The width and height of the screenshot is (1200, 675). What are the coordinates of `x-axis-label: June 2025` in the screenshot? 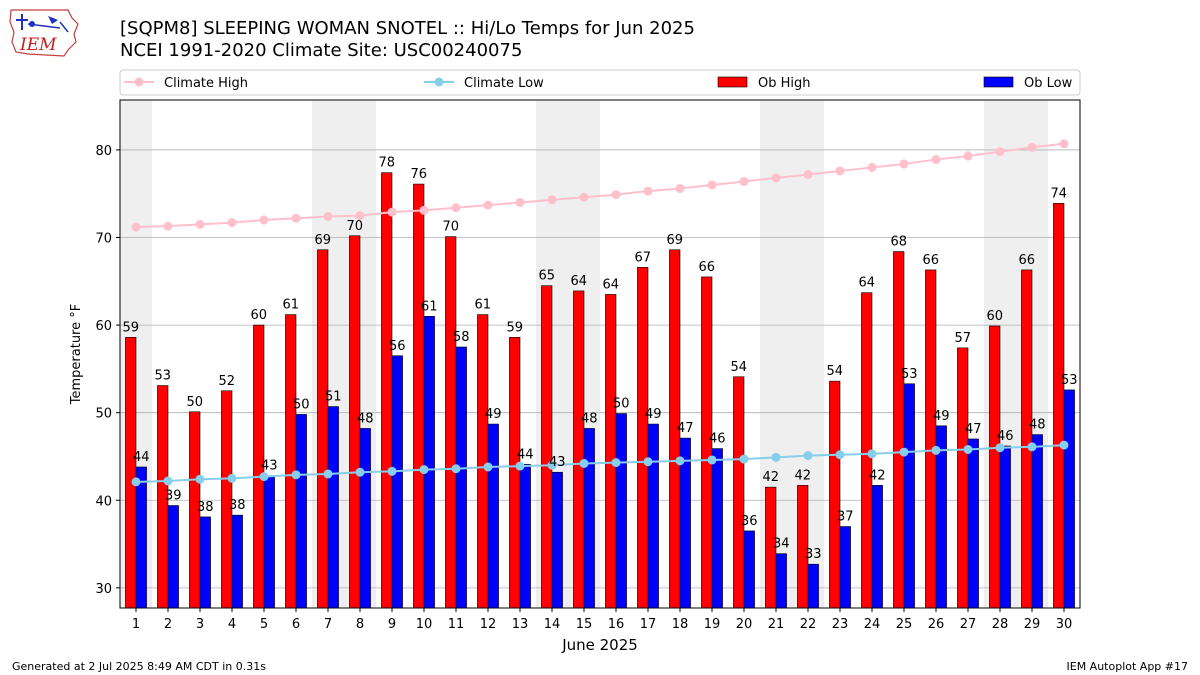 It's located at (599, 645).